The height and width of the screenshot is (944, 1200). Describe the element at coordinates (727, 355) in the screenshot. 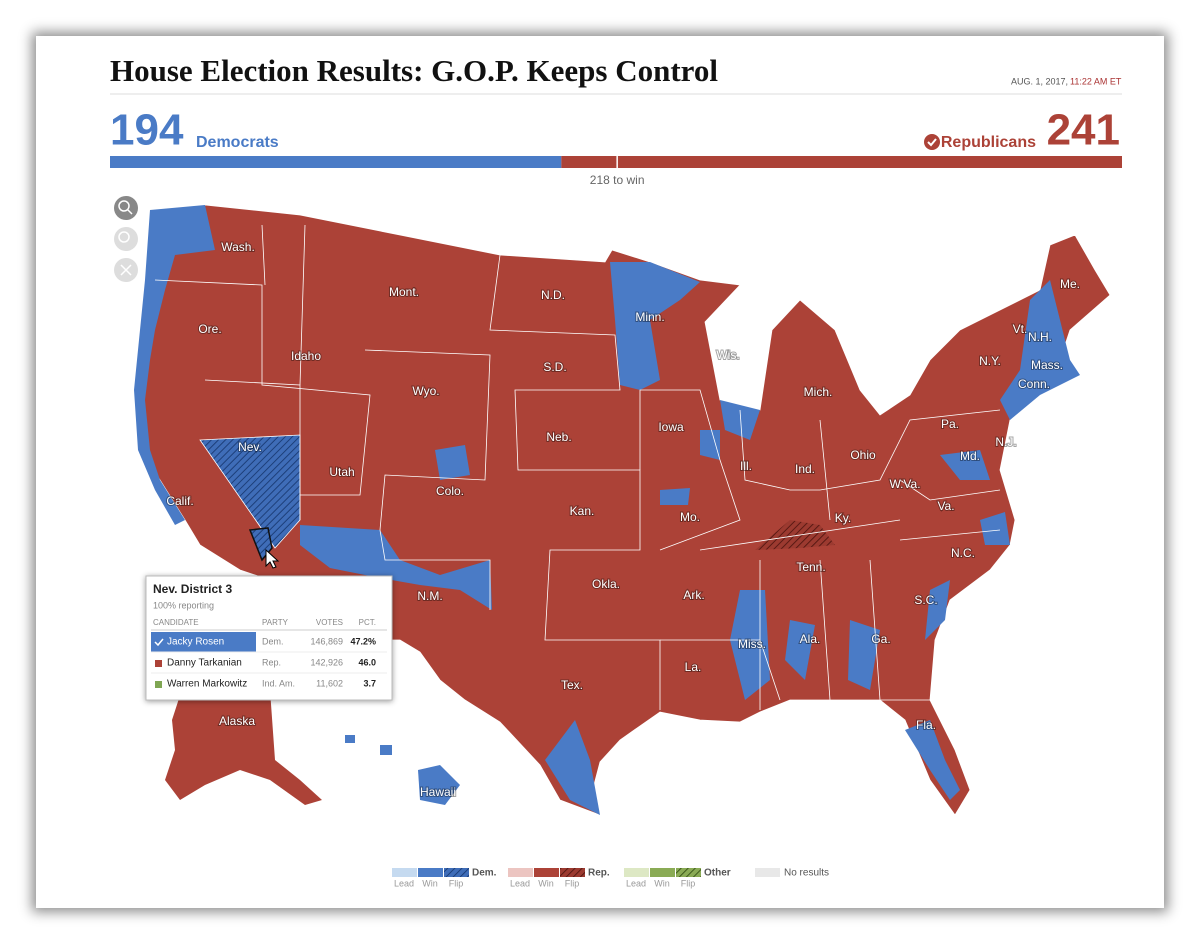

I see `state-label: Wis.` at that location.